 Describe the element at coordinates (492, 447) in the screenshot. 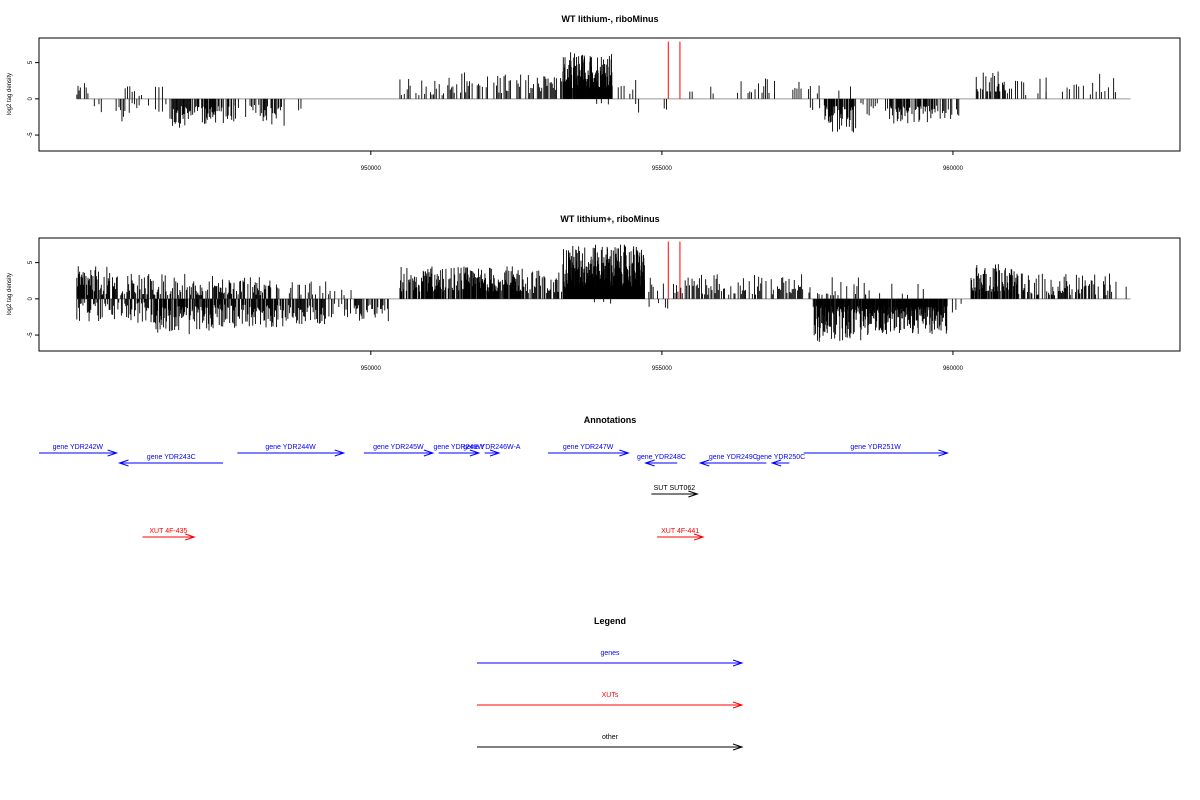

I see `feature-label: gene YDR246W-A` at that location.